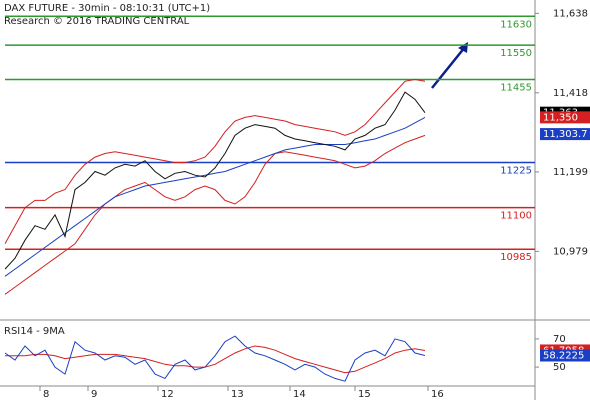 The height and width of the screenshot is (400, 590). Describe the element at coordinates (107, 8) in the screenshot. I see `chart-title: DAX FUTURE - 30min - 08:10:31 (UTC+1)` at that location.